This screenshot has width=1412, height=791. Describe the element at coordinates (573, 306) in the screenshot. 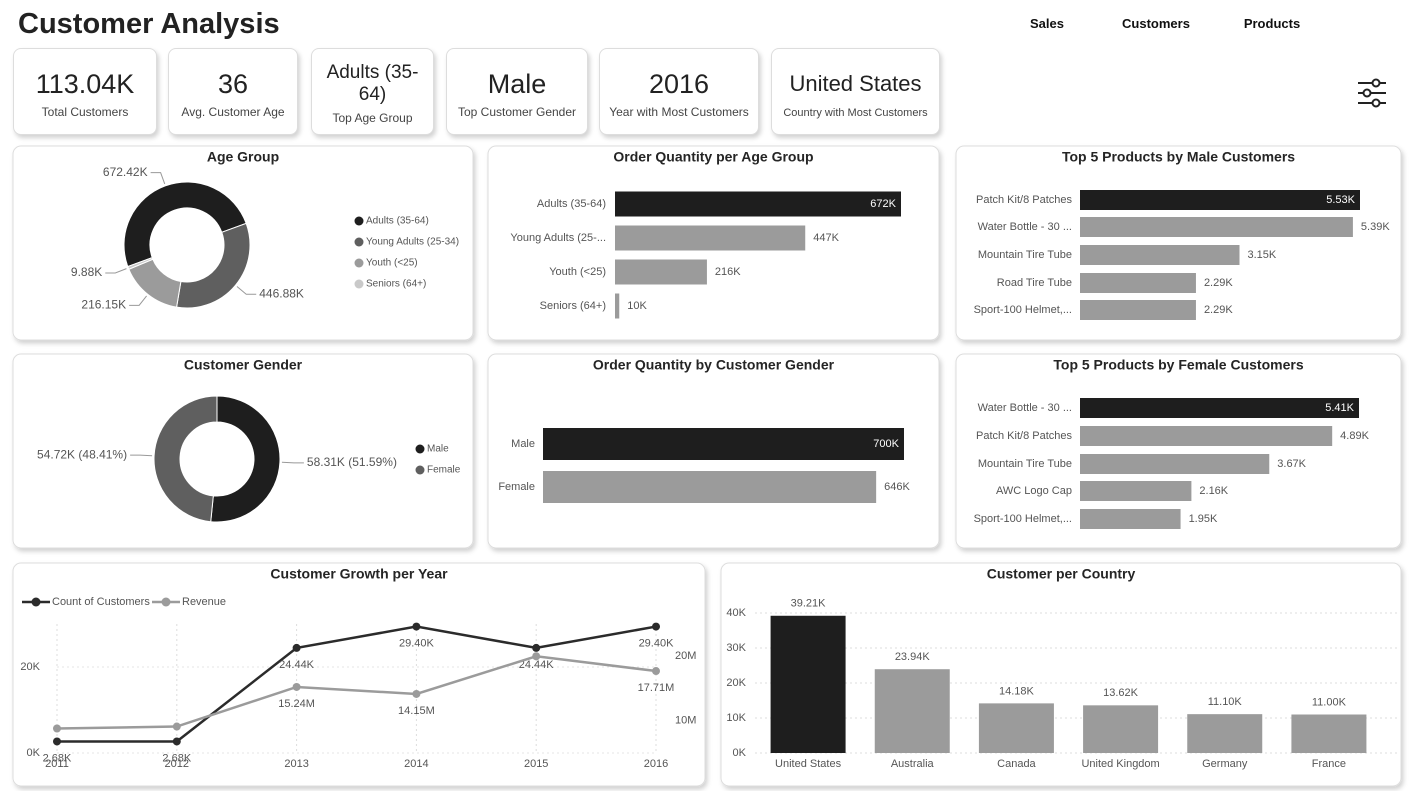

I see `y-tick-label: Seniors (64+)` at that location.